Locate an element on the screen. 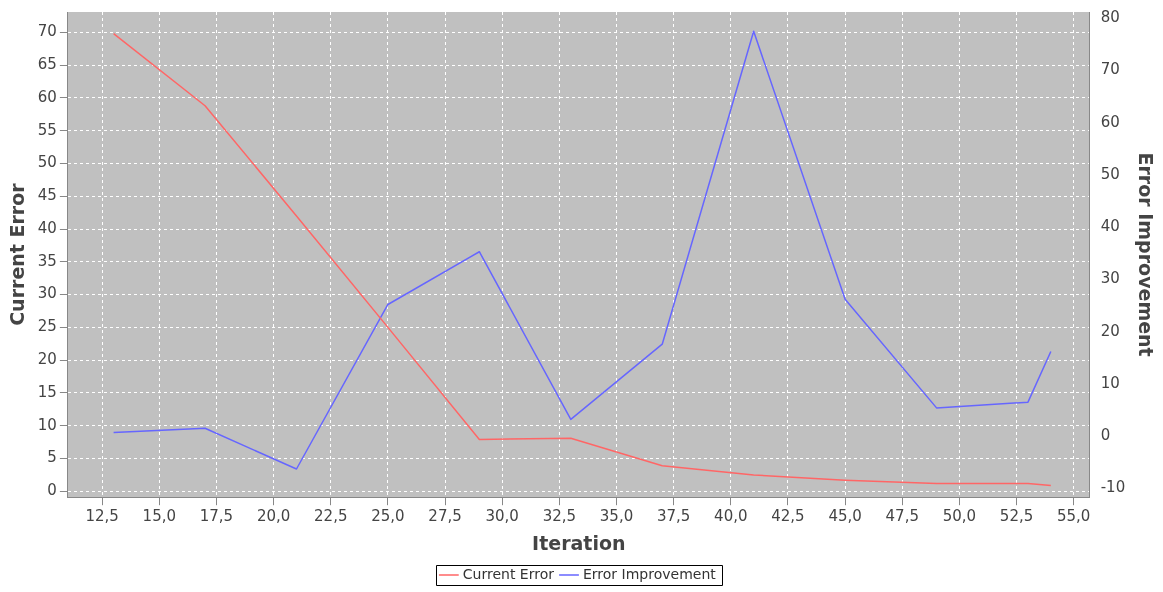 This screenshot has width=1163, height=592. x-tick-label: 47,5 is located at coordinates (902, 516).